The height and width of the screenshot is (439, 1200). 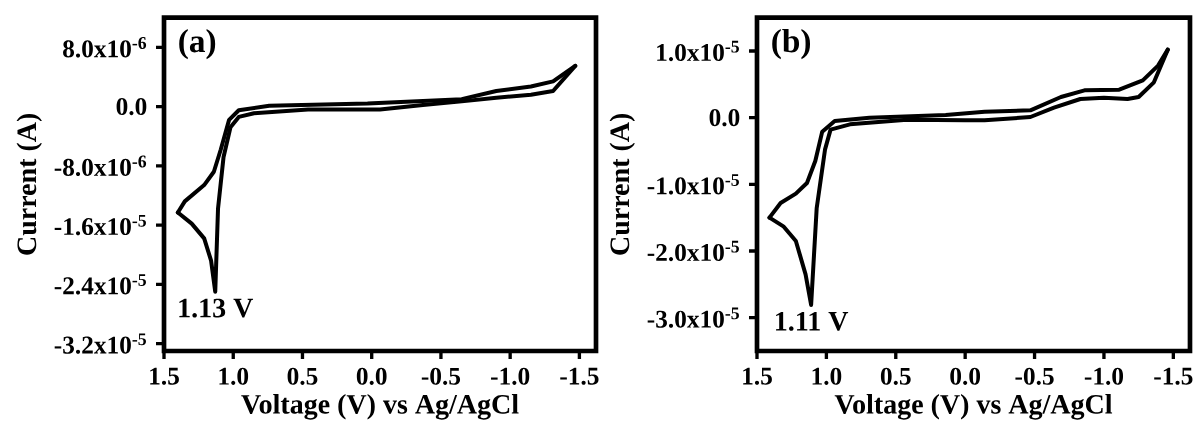 What do you see at coordinates (100, 284) in the screenshot?
I see `y-tick-label: -2.4x10$^{-5}$` at bounding box center [100, 284].